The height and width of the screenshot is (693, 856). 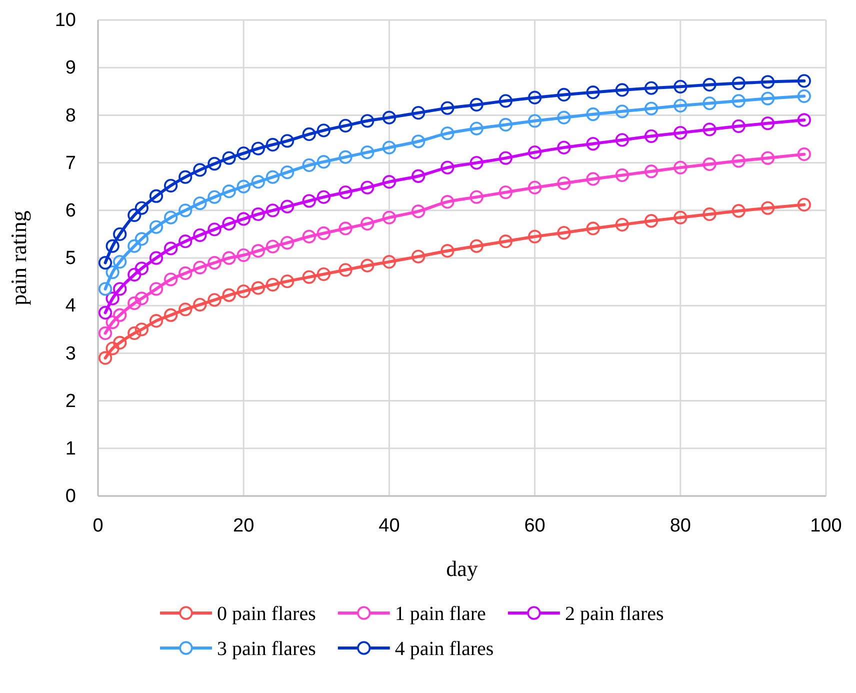 I want to click on x-tick-label: 100, so click(x=826, y=525).